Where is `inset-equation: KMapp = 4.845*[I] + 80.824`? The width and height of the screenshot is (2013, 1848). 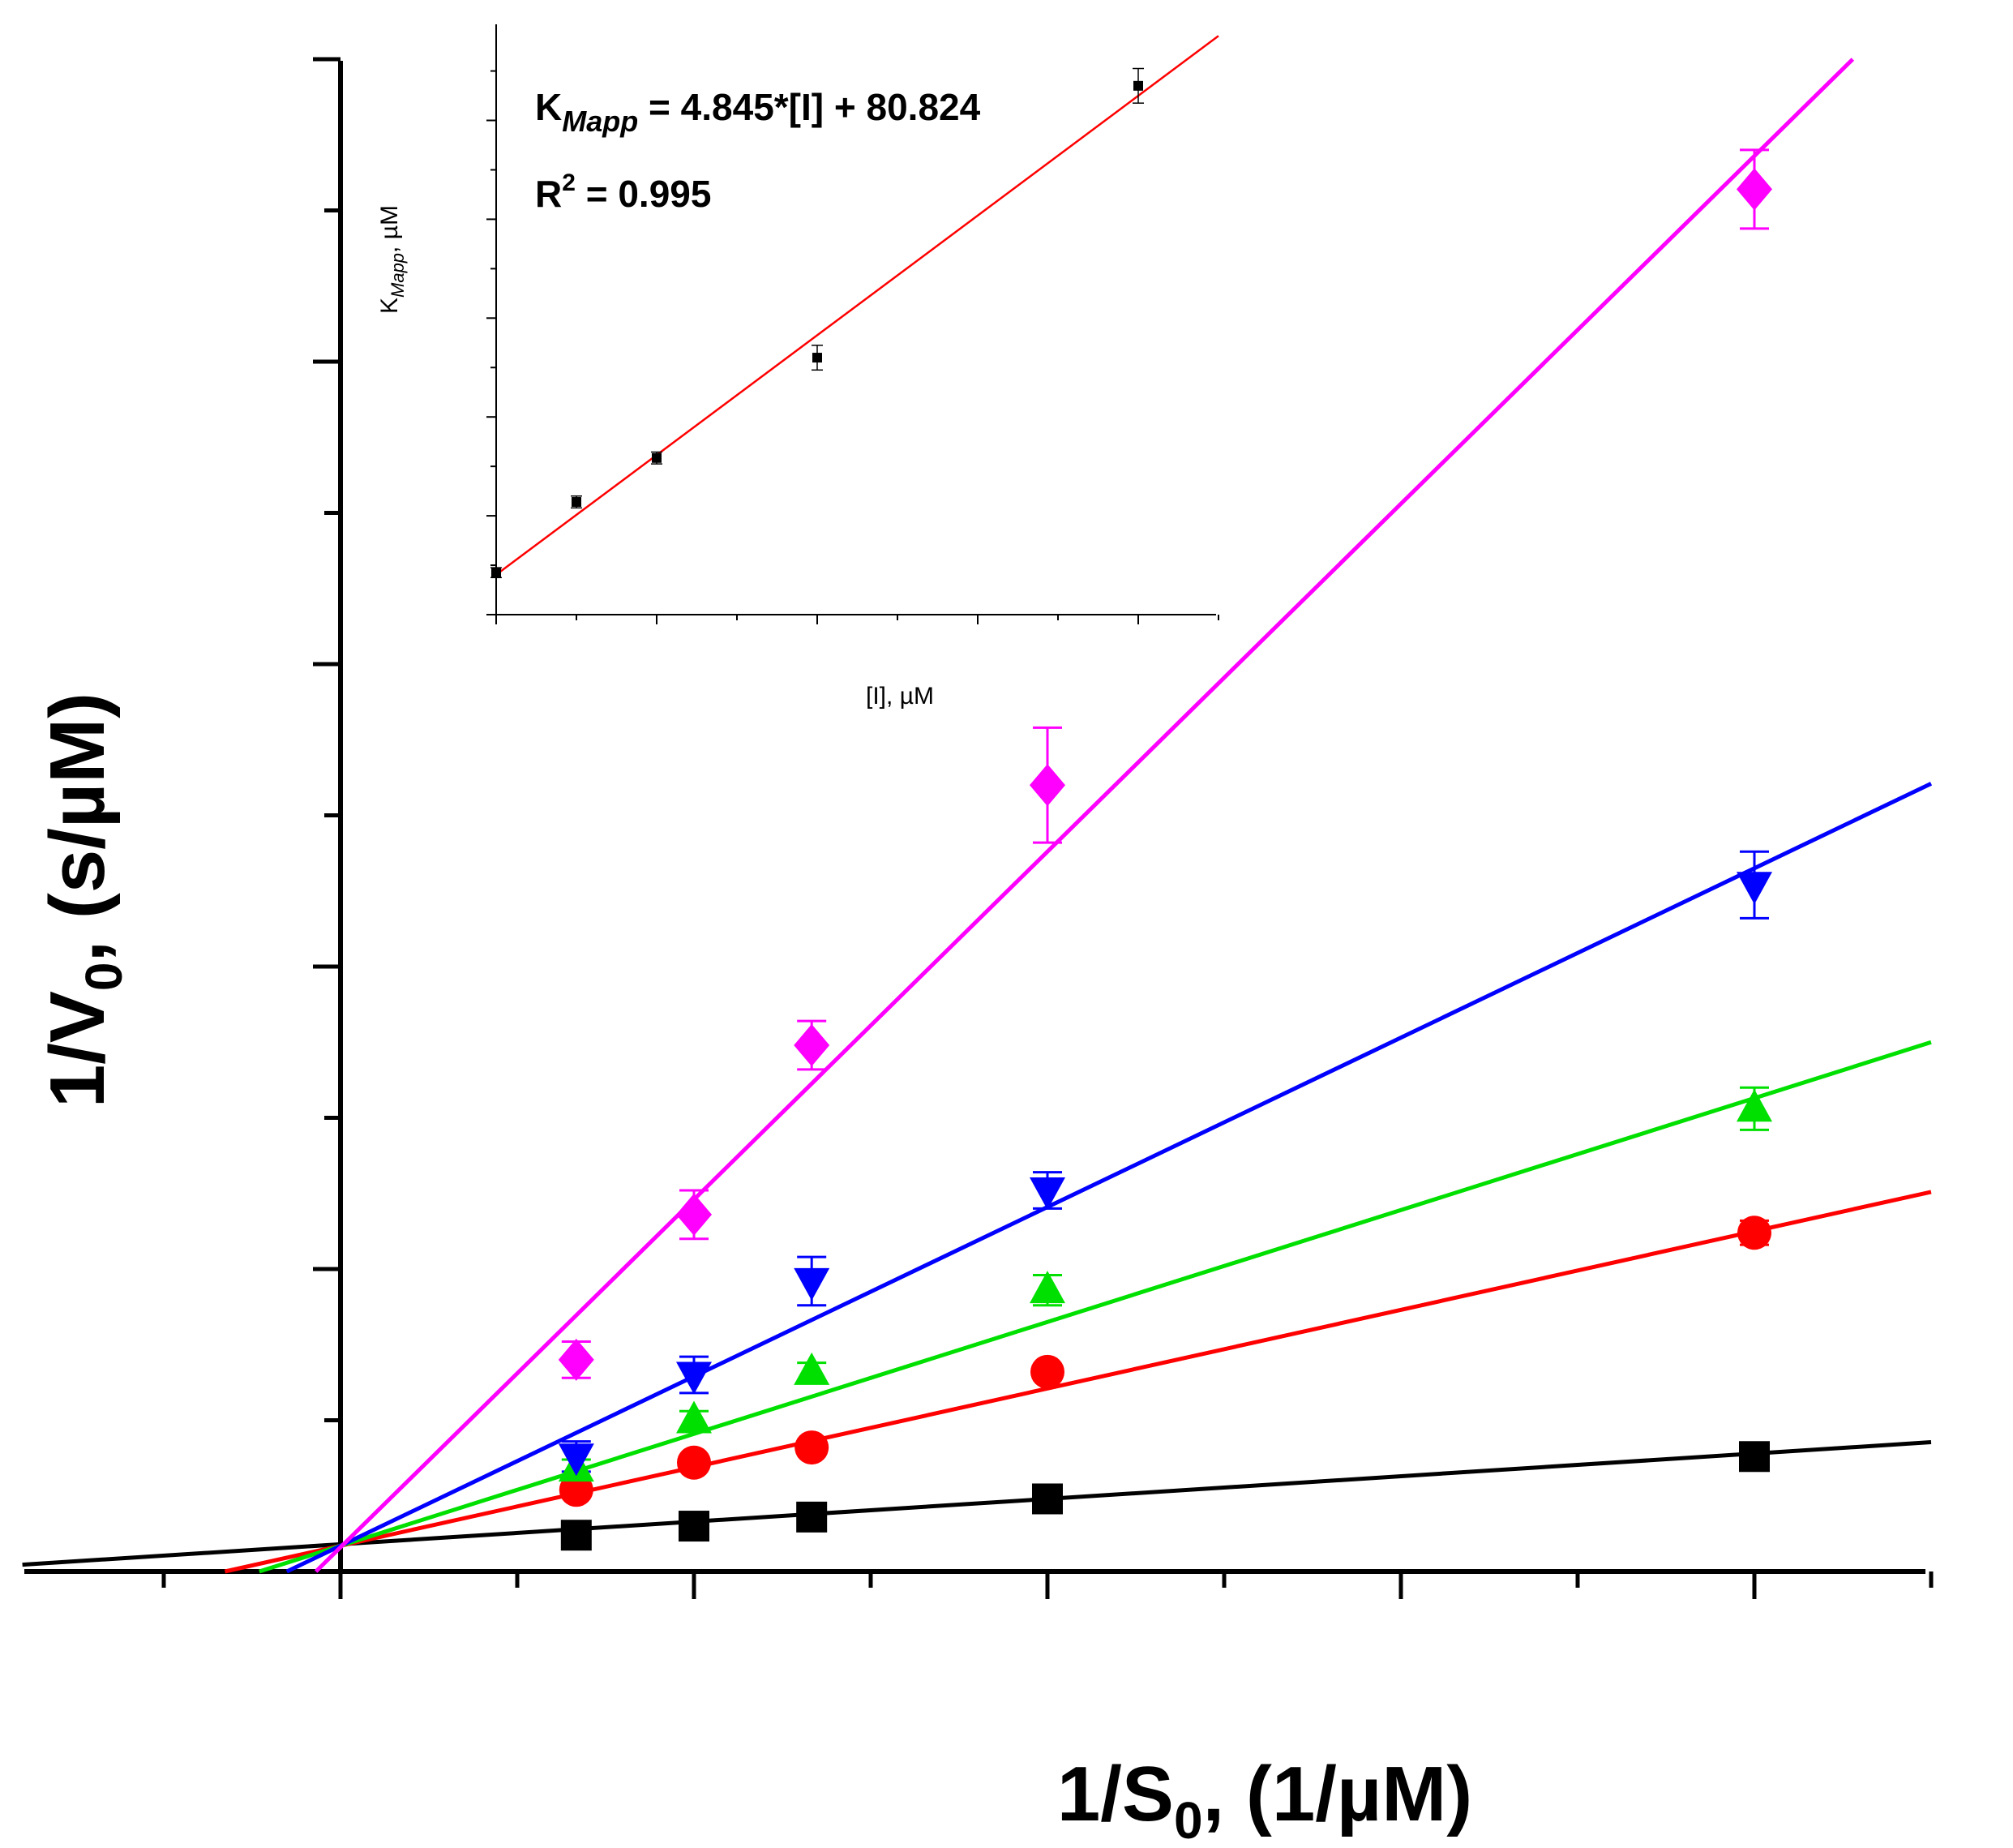
inset-equation: KMapp = 4.845*[I] + 80.824 is located at coordinates (758, 112).